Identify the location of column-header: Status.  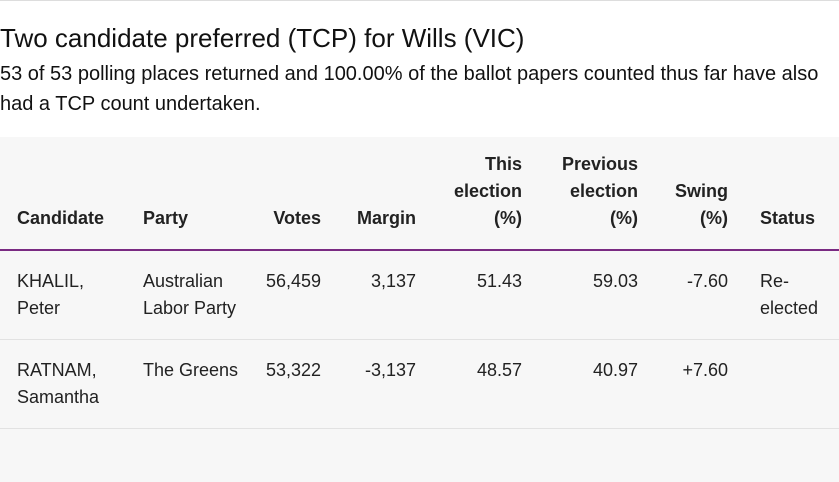
(791, 194).